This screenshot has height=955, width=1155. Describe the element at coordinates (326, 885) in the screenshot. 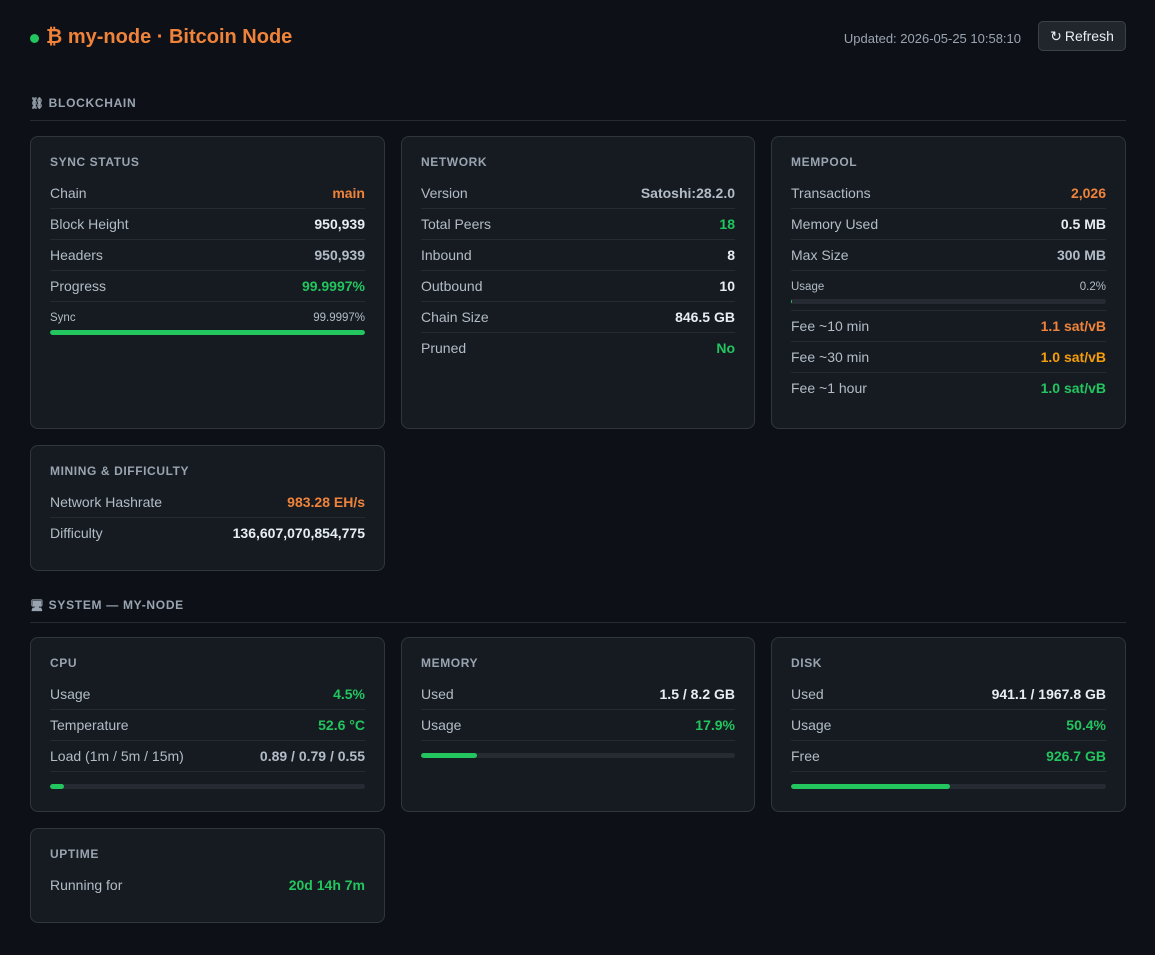

I see `stat-value: 20d 14h 7m` at that location.